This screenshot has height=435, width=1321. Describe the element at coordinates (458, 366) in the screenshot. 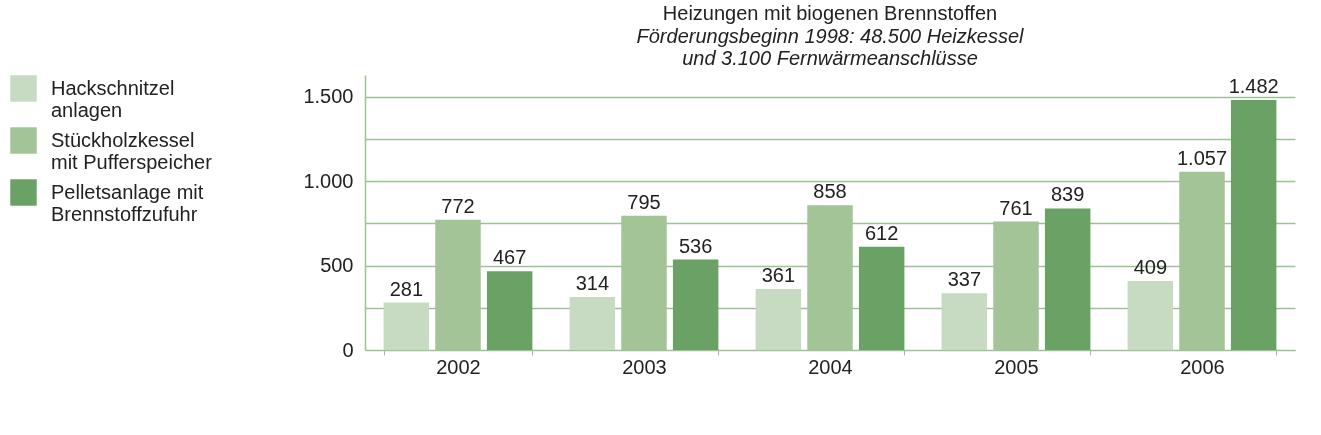

I see `x-tick-label: 2002` at that location.